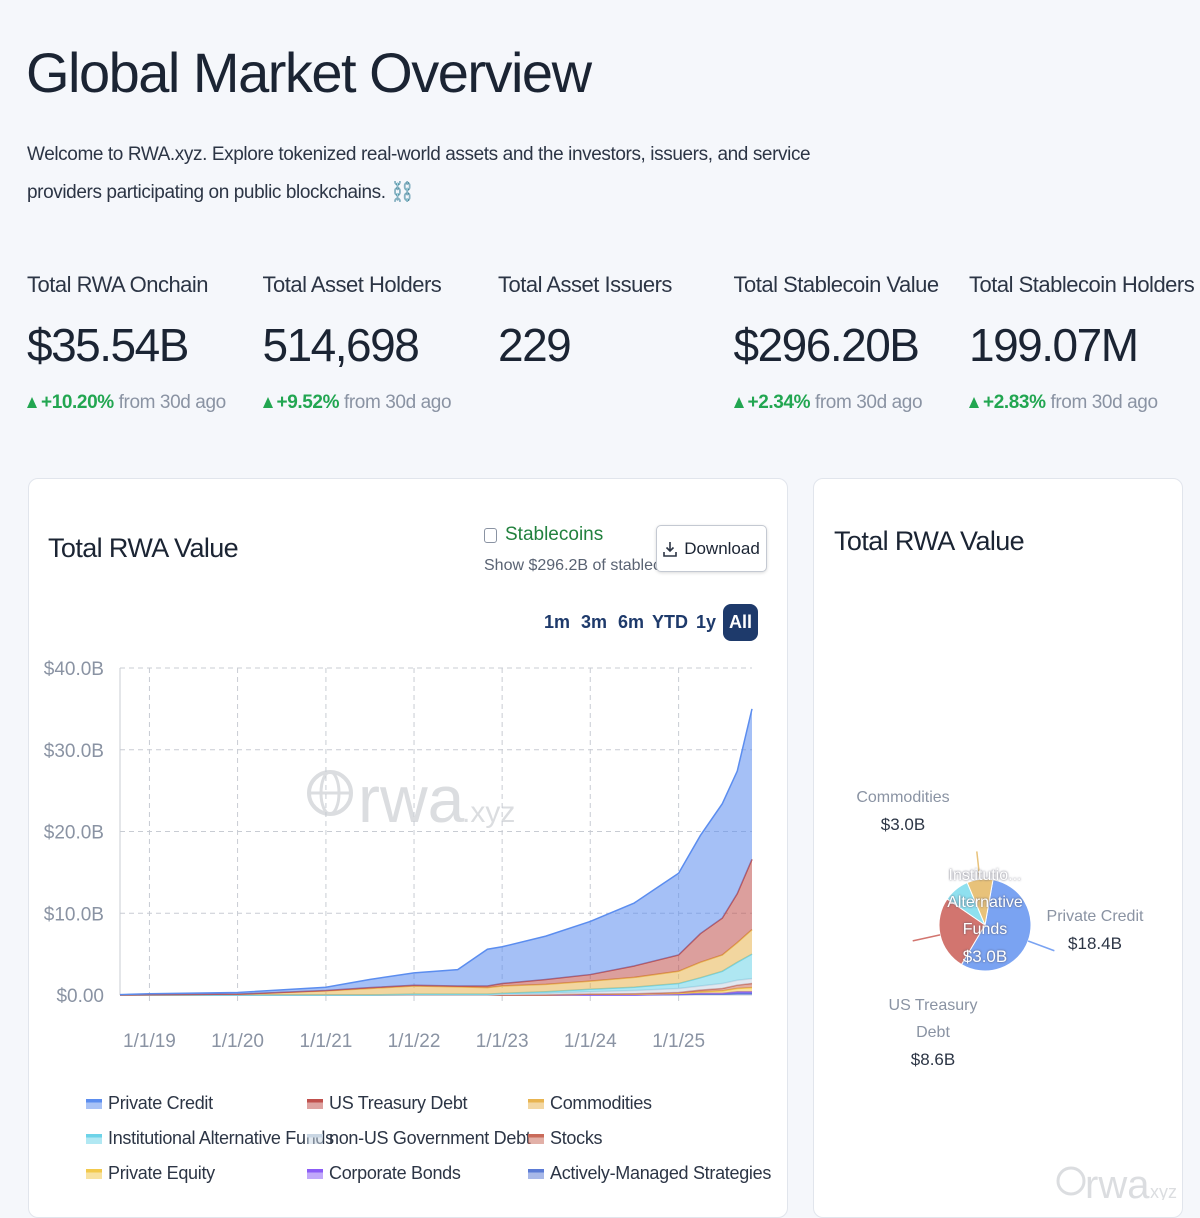  I want to click on change-value: +9.52%, so click(308, 402).